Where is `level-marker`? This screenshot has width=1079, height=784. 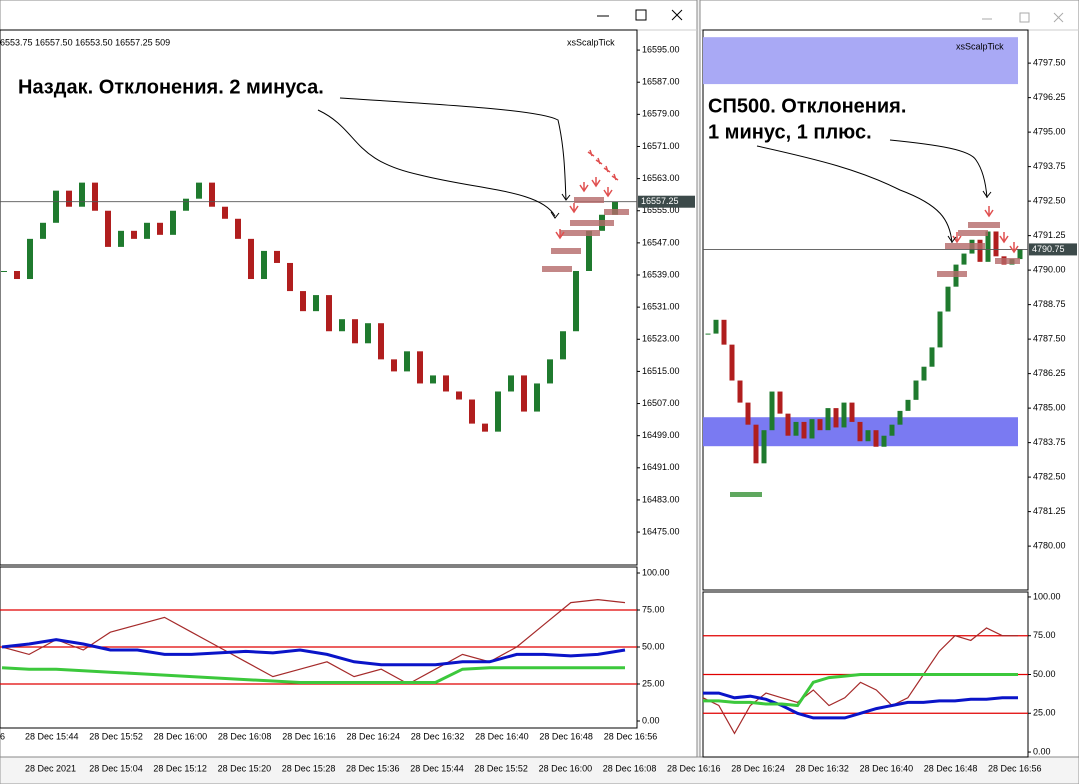
level-marker is located at coordinates (746, 494).